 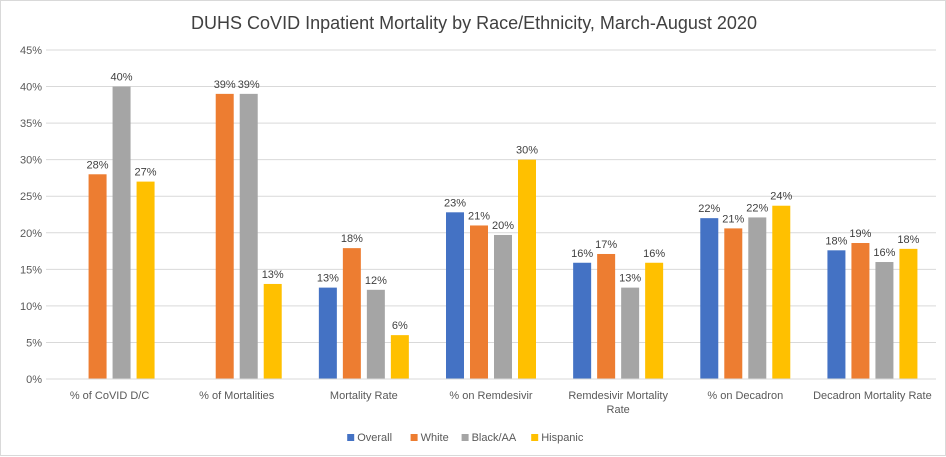 What do you see at coordinates (374, 438) in the screenshot?
I see `legend-label-overall: Overall` at bounding box center [374, 438].